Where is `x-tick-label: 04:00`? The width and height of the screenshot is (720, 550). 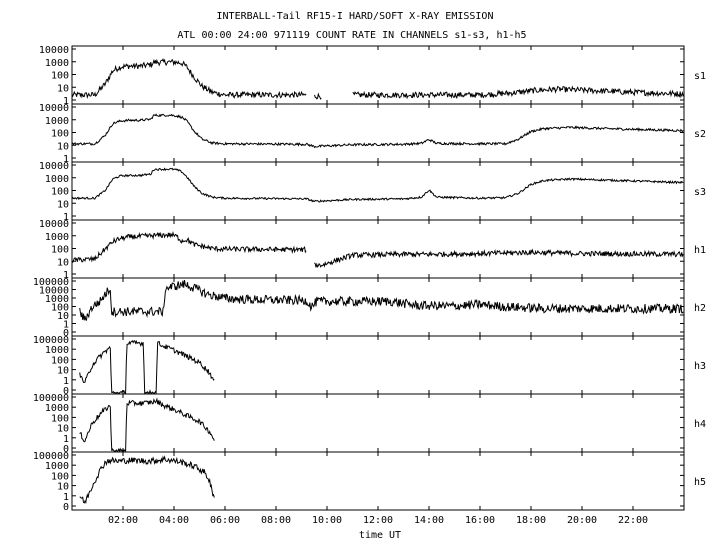 x-tick-label: 04:00 is located at coordinates (174, 520).